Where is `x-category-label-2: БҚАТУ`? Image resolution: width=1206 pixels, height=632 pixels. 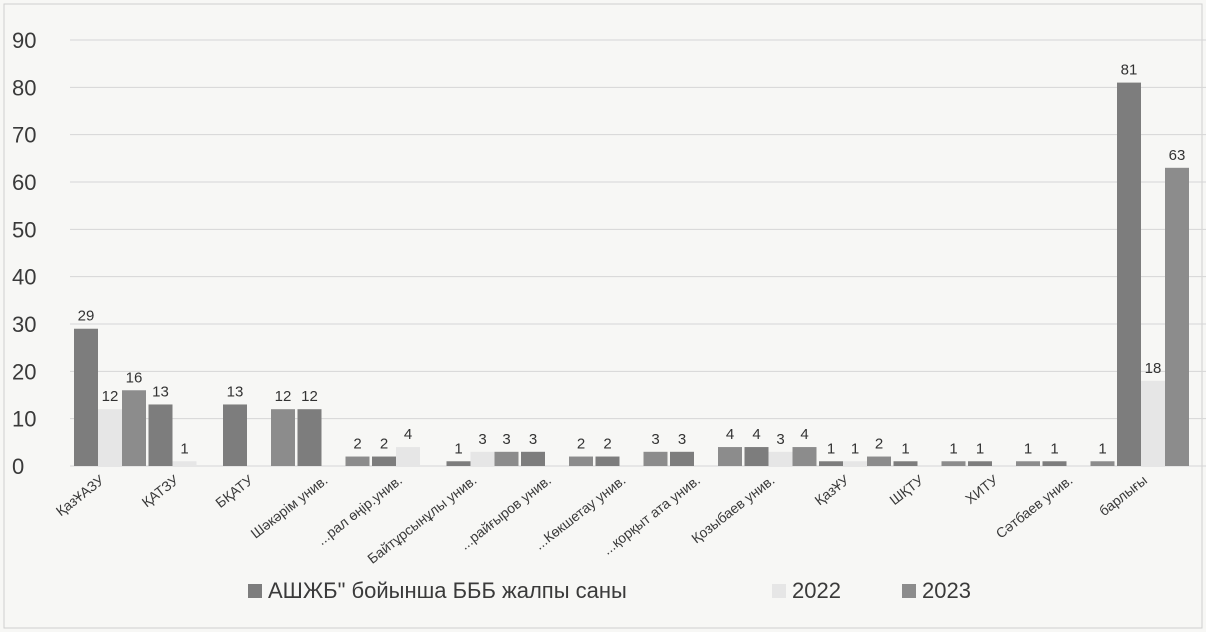 x-category-label-2: БҚАТУ is located at coordinates (234, 491).